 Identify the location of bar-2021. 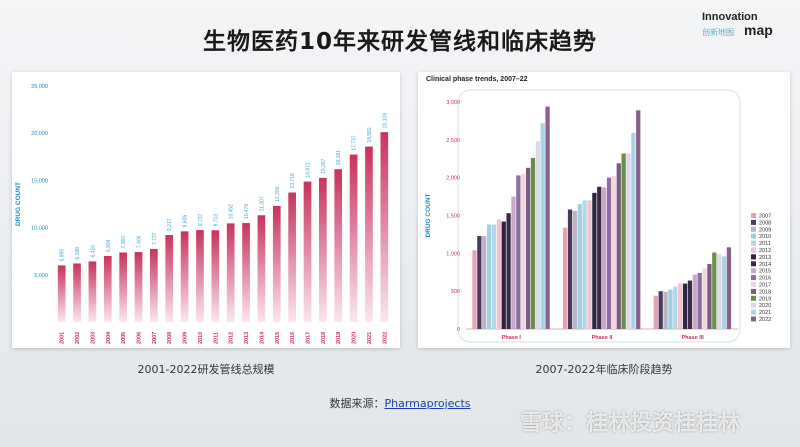
(369, 234).